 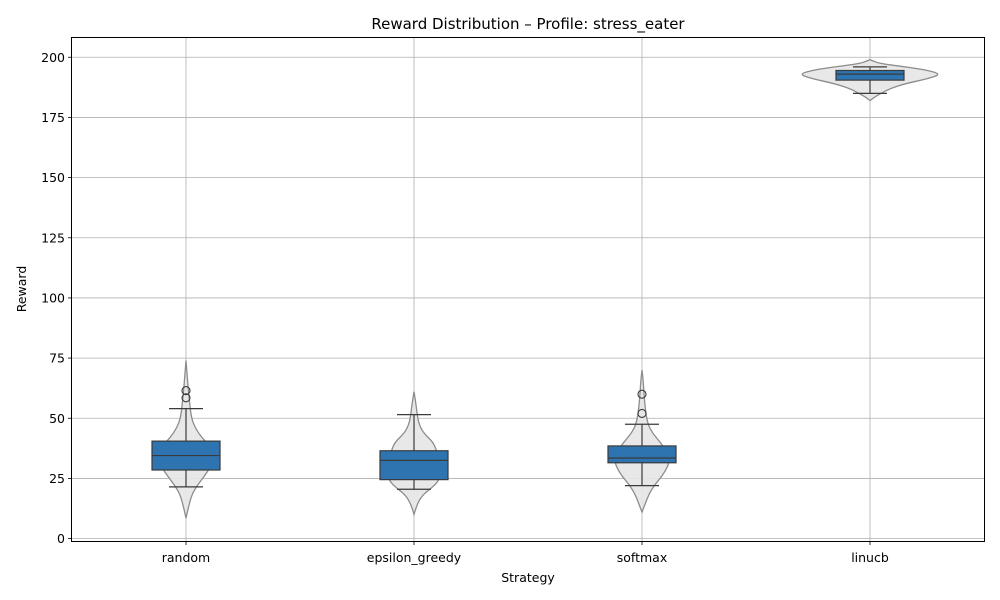 What do you see at coordinates (186, 437) in the screenshot?
I see `boxplot-random` at bounding box center [186, 437].